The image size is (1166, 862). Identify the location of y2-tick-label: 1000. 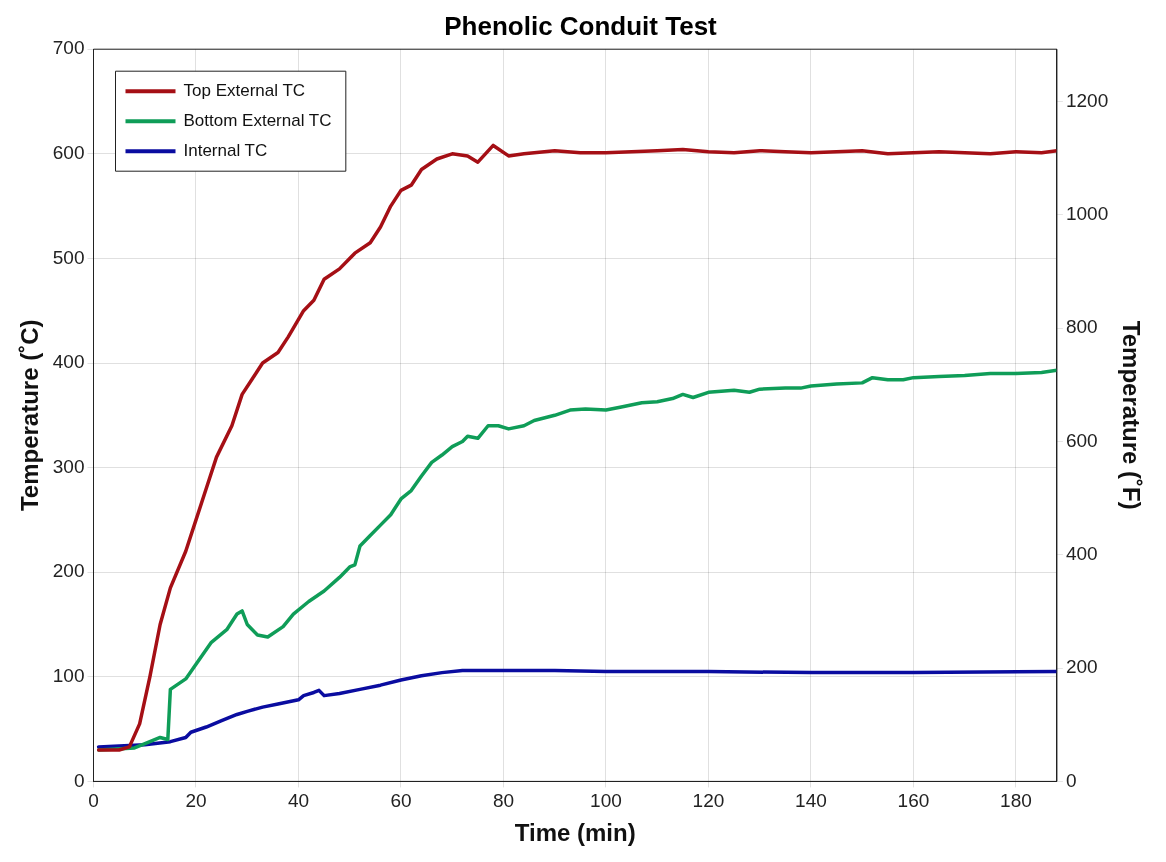
(1087, 213).